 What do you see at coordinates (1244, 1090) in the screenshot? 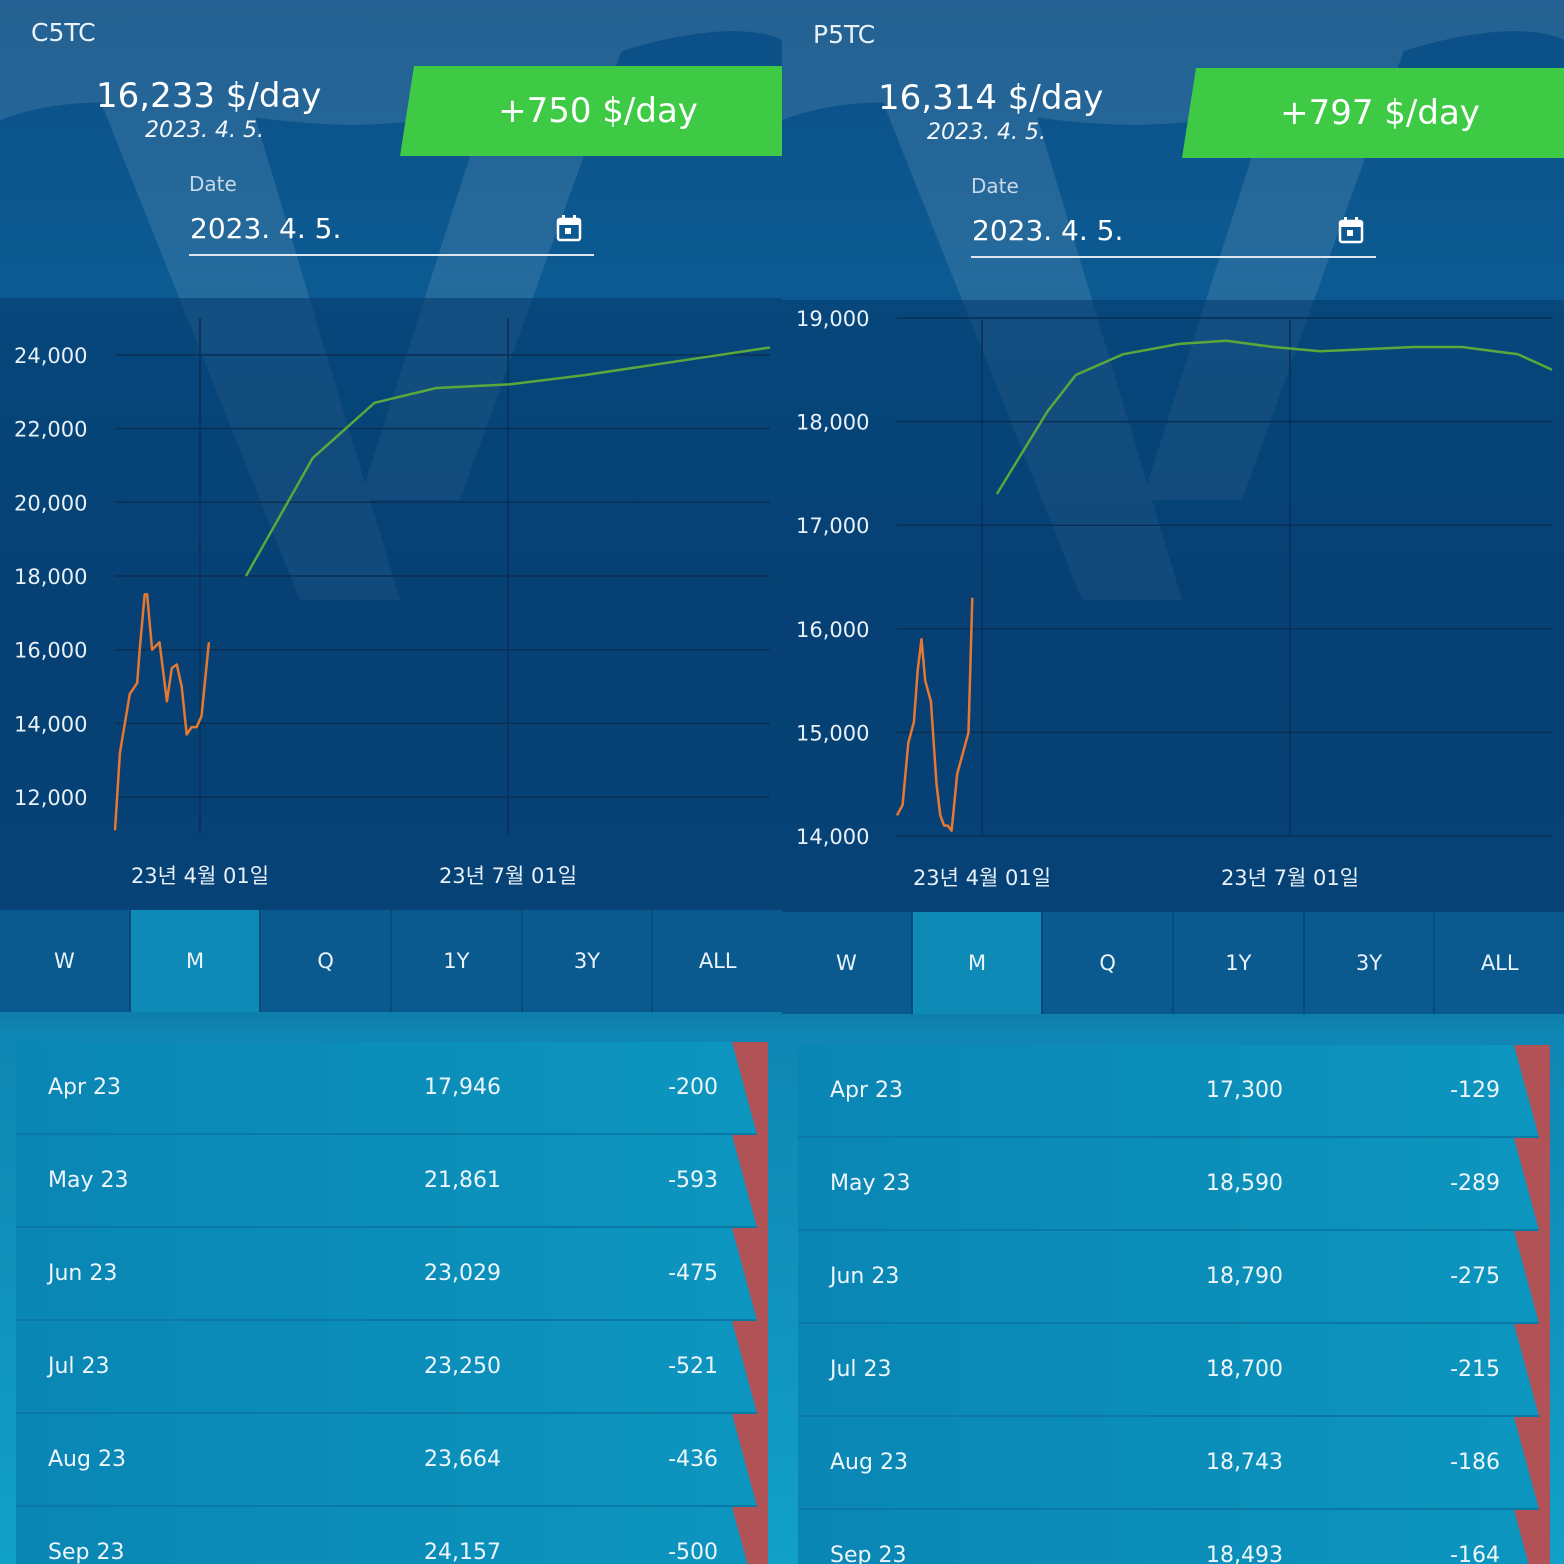
I see `forward-value: 17,300` at bounding box center [1244, 1090].